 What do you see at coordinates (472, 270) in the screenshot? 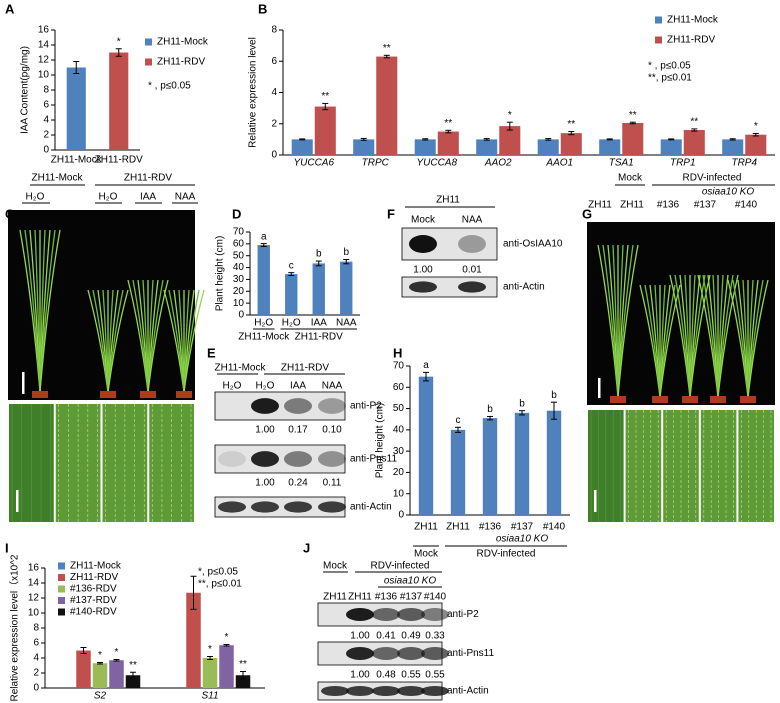
I see `quantification: 0.01` at bounding box center [472, 270].